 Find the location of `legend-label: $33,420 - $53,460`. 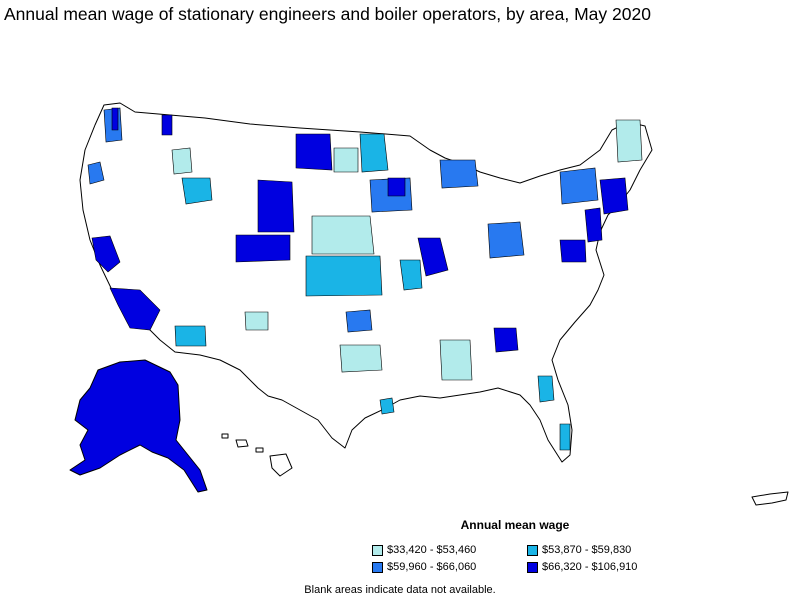

legend-label: $33,420 - $53,460 is located at coordinates (432, 550).